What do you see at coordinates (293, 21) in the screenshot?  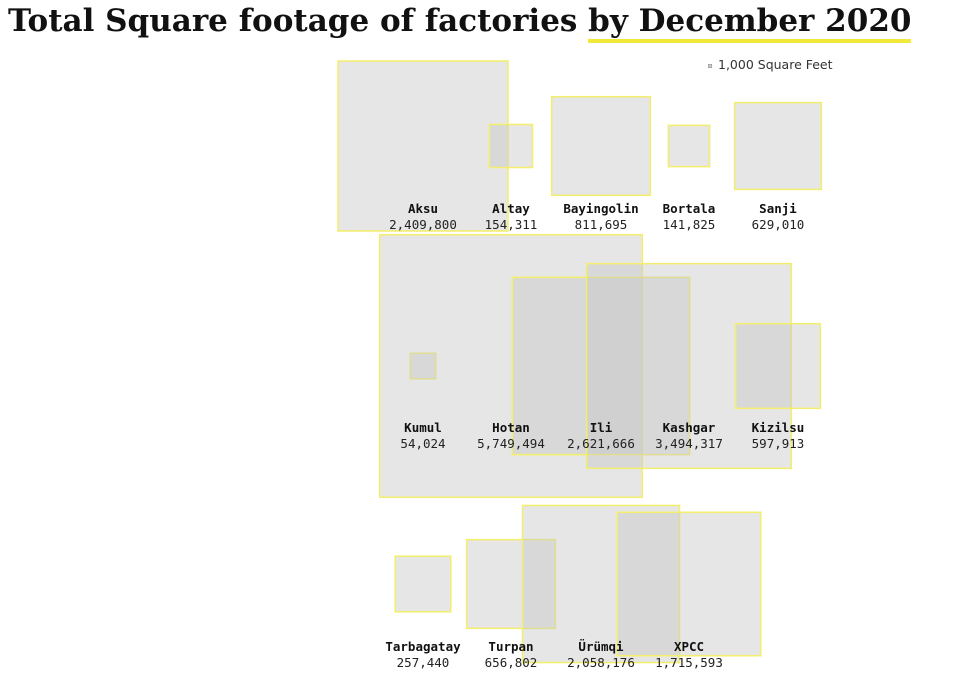 I see `title-text: Total Square footage of factories` at bounding box center [293, 21].